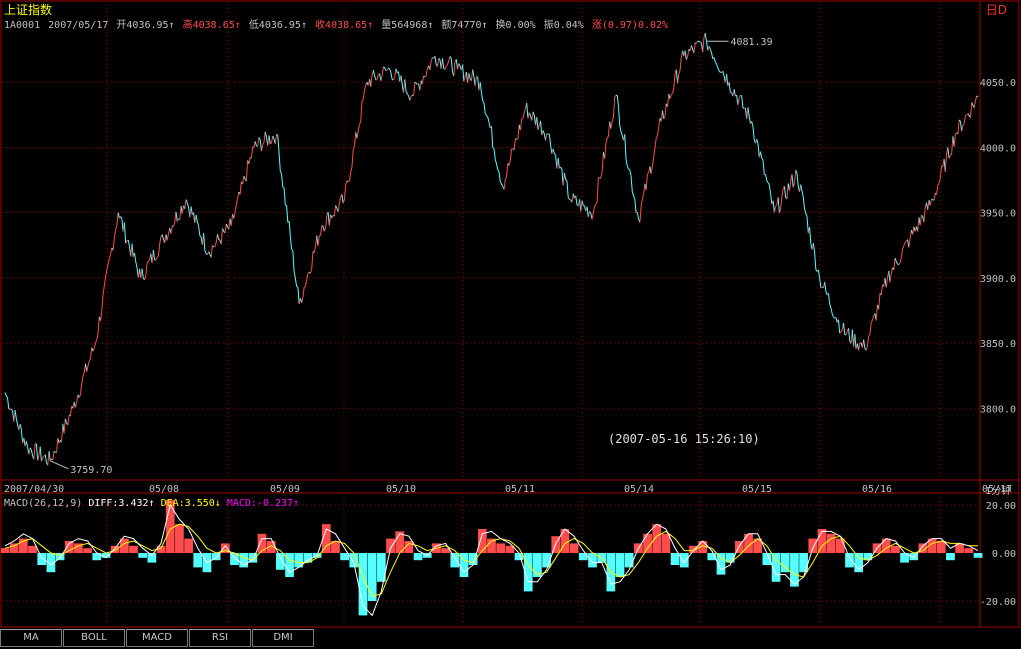 This screenshot has width=1021, height=649. What do you see at coordinates (998, 491) in the screenshot?
I see `period-label: 1分钟` at bounding box center [998, 491].